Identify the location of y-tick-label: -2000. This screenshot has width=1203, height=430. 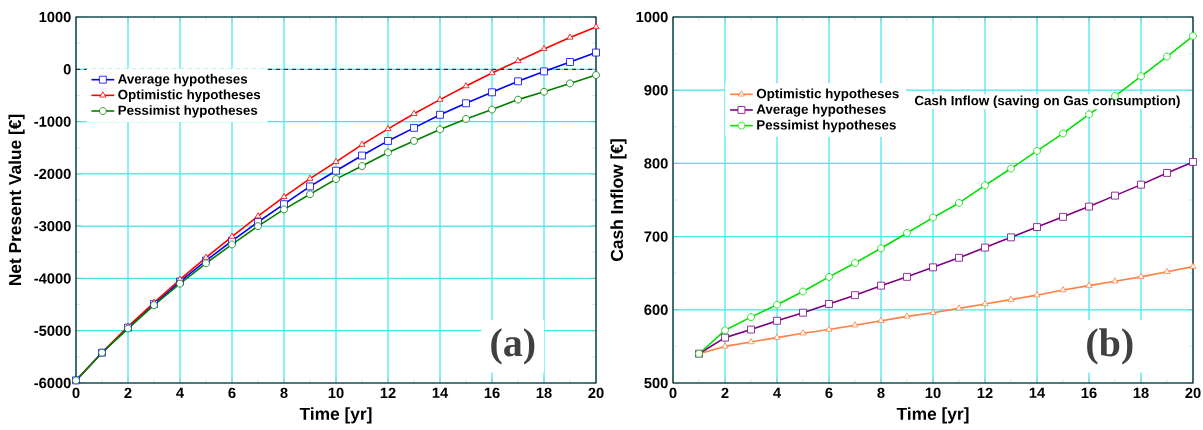
(52, 174).